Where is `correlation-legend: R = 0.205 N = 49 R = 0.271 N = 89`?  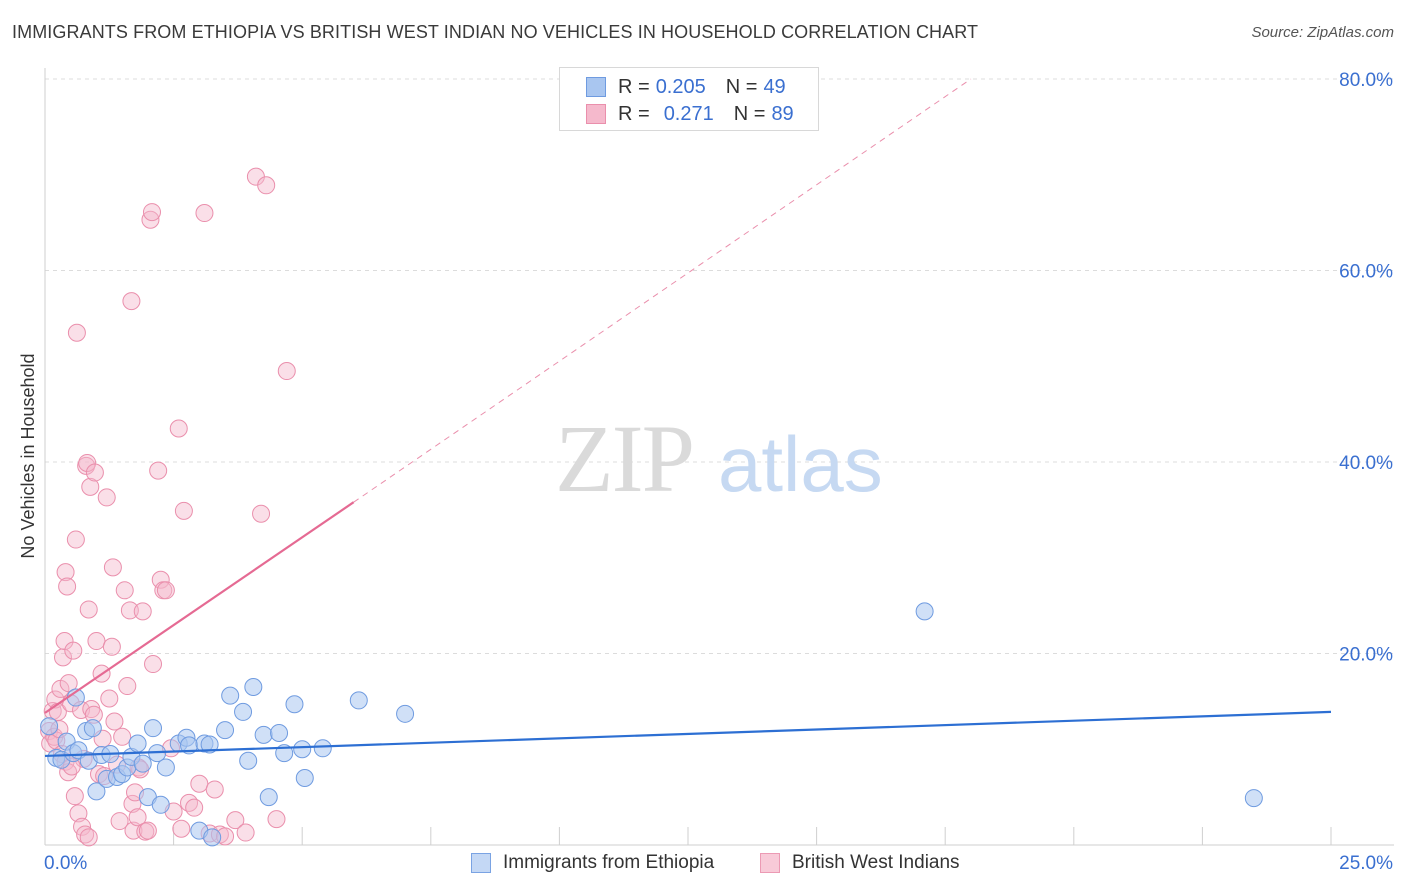 correlation-legend: R = 0.205 N = 49 R = 0.271 N = 89 is located at coordinates (689, 99).